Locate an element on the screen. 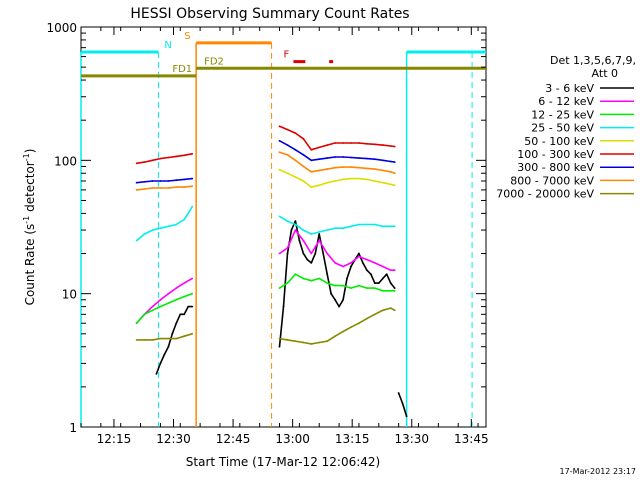 This screenshot has height=480, width=640. y-axis-label: Count Rate (s-1 detector-1) is located at coordinates (29, 227).